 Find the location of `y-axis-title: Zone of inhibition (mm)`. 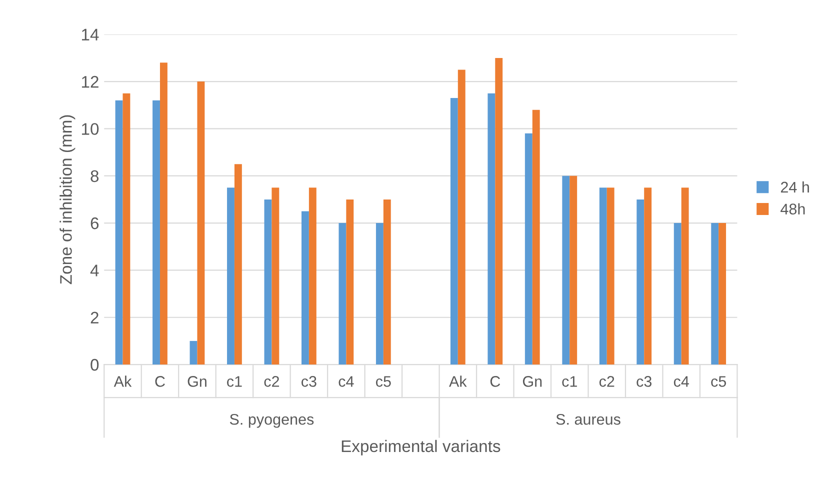

y-axis-title: Zone of inhibition (mm) is located at coordinates (68, 199).